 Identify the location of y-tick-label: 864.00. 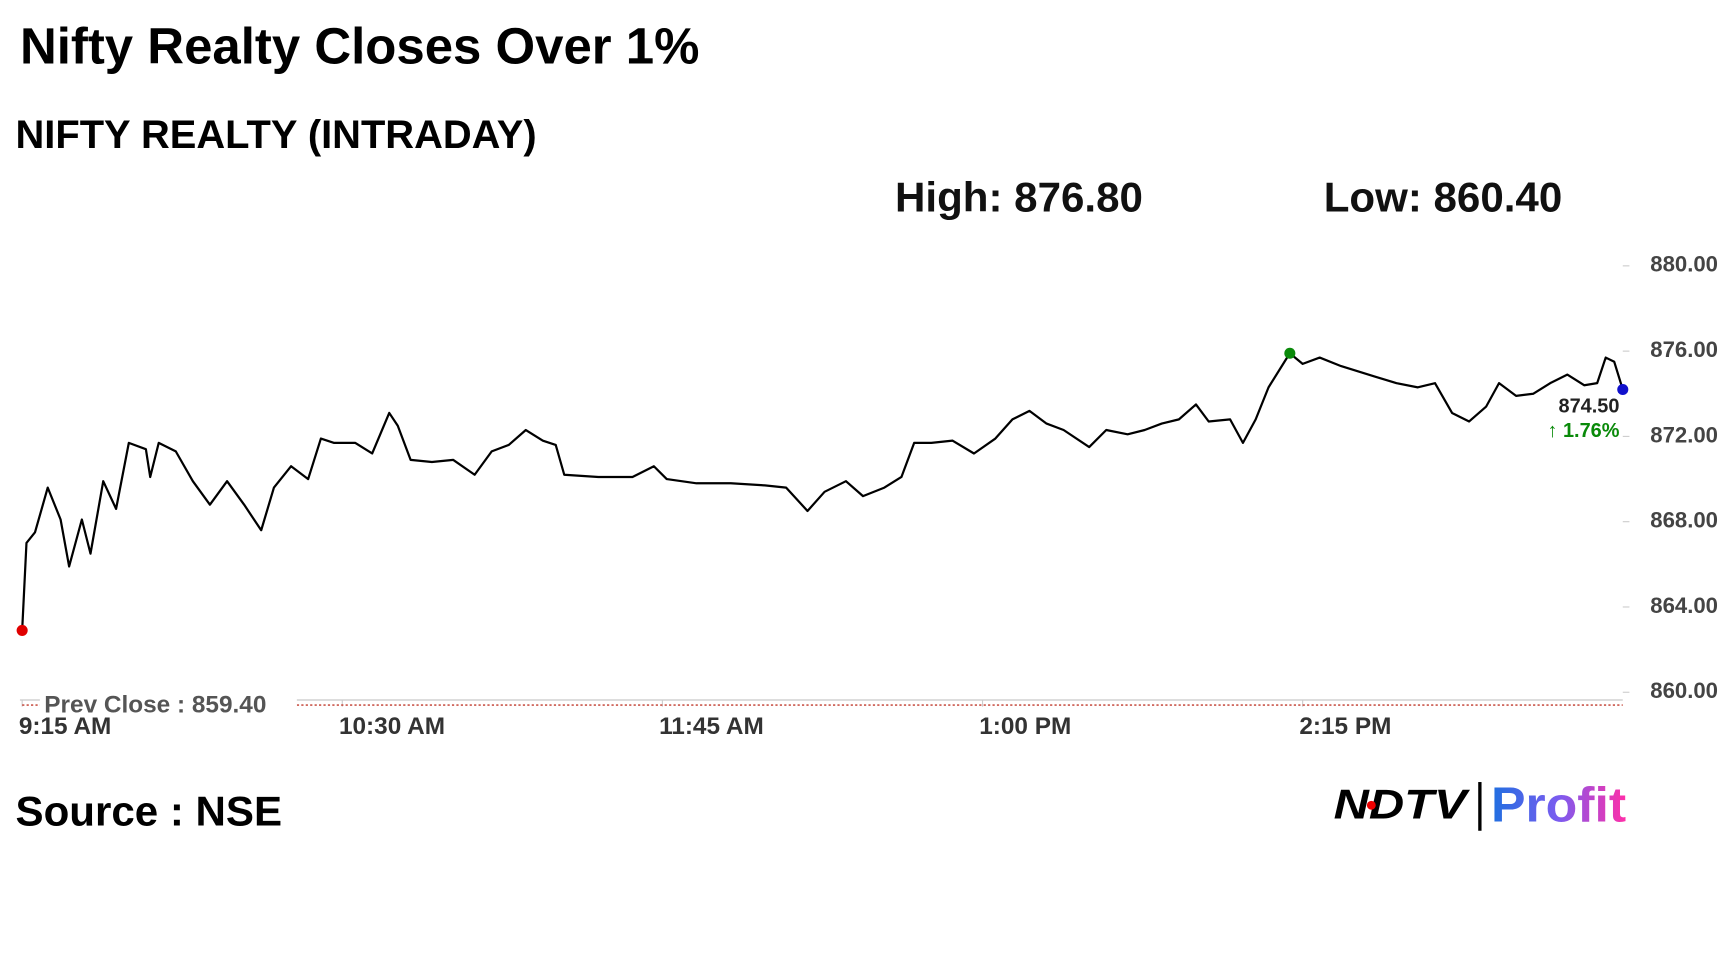
(1684, 605).